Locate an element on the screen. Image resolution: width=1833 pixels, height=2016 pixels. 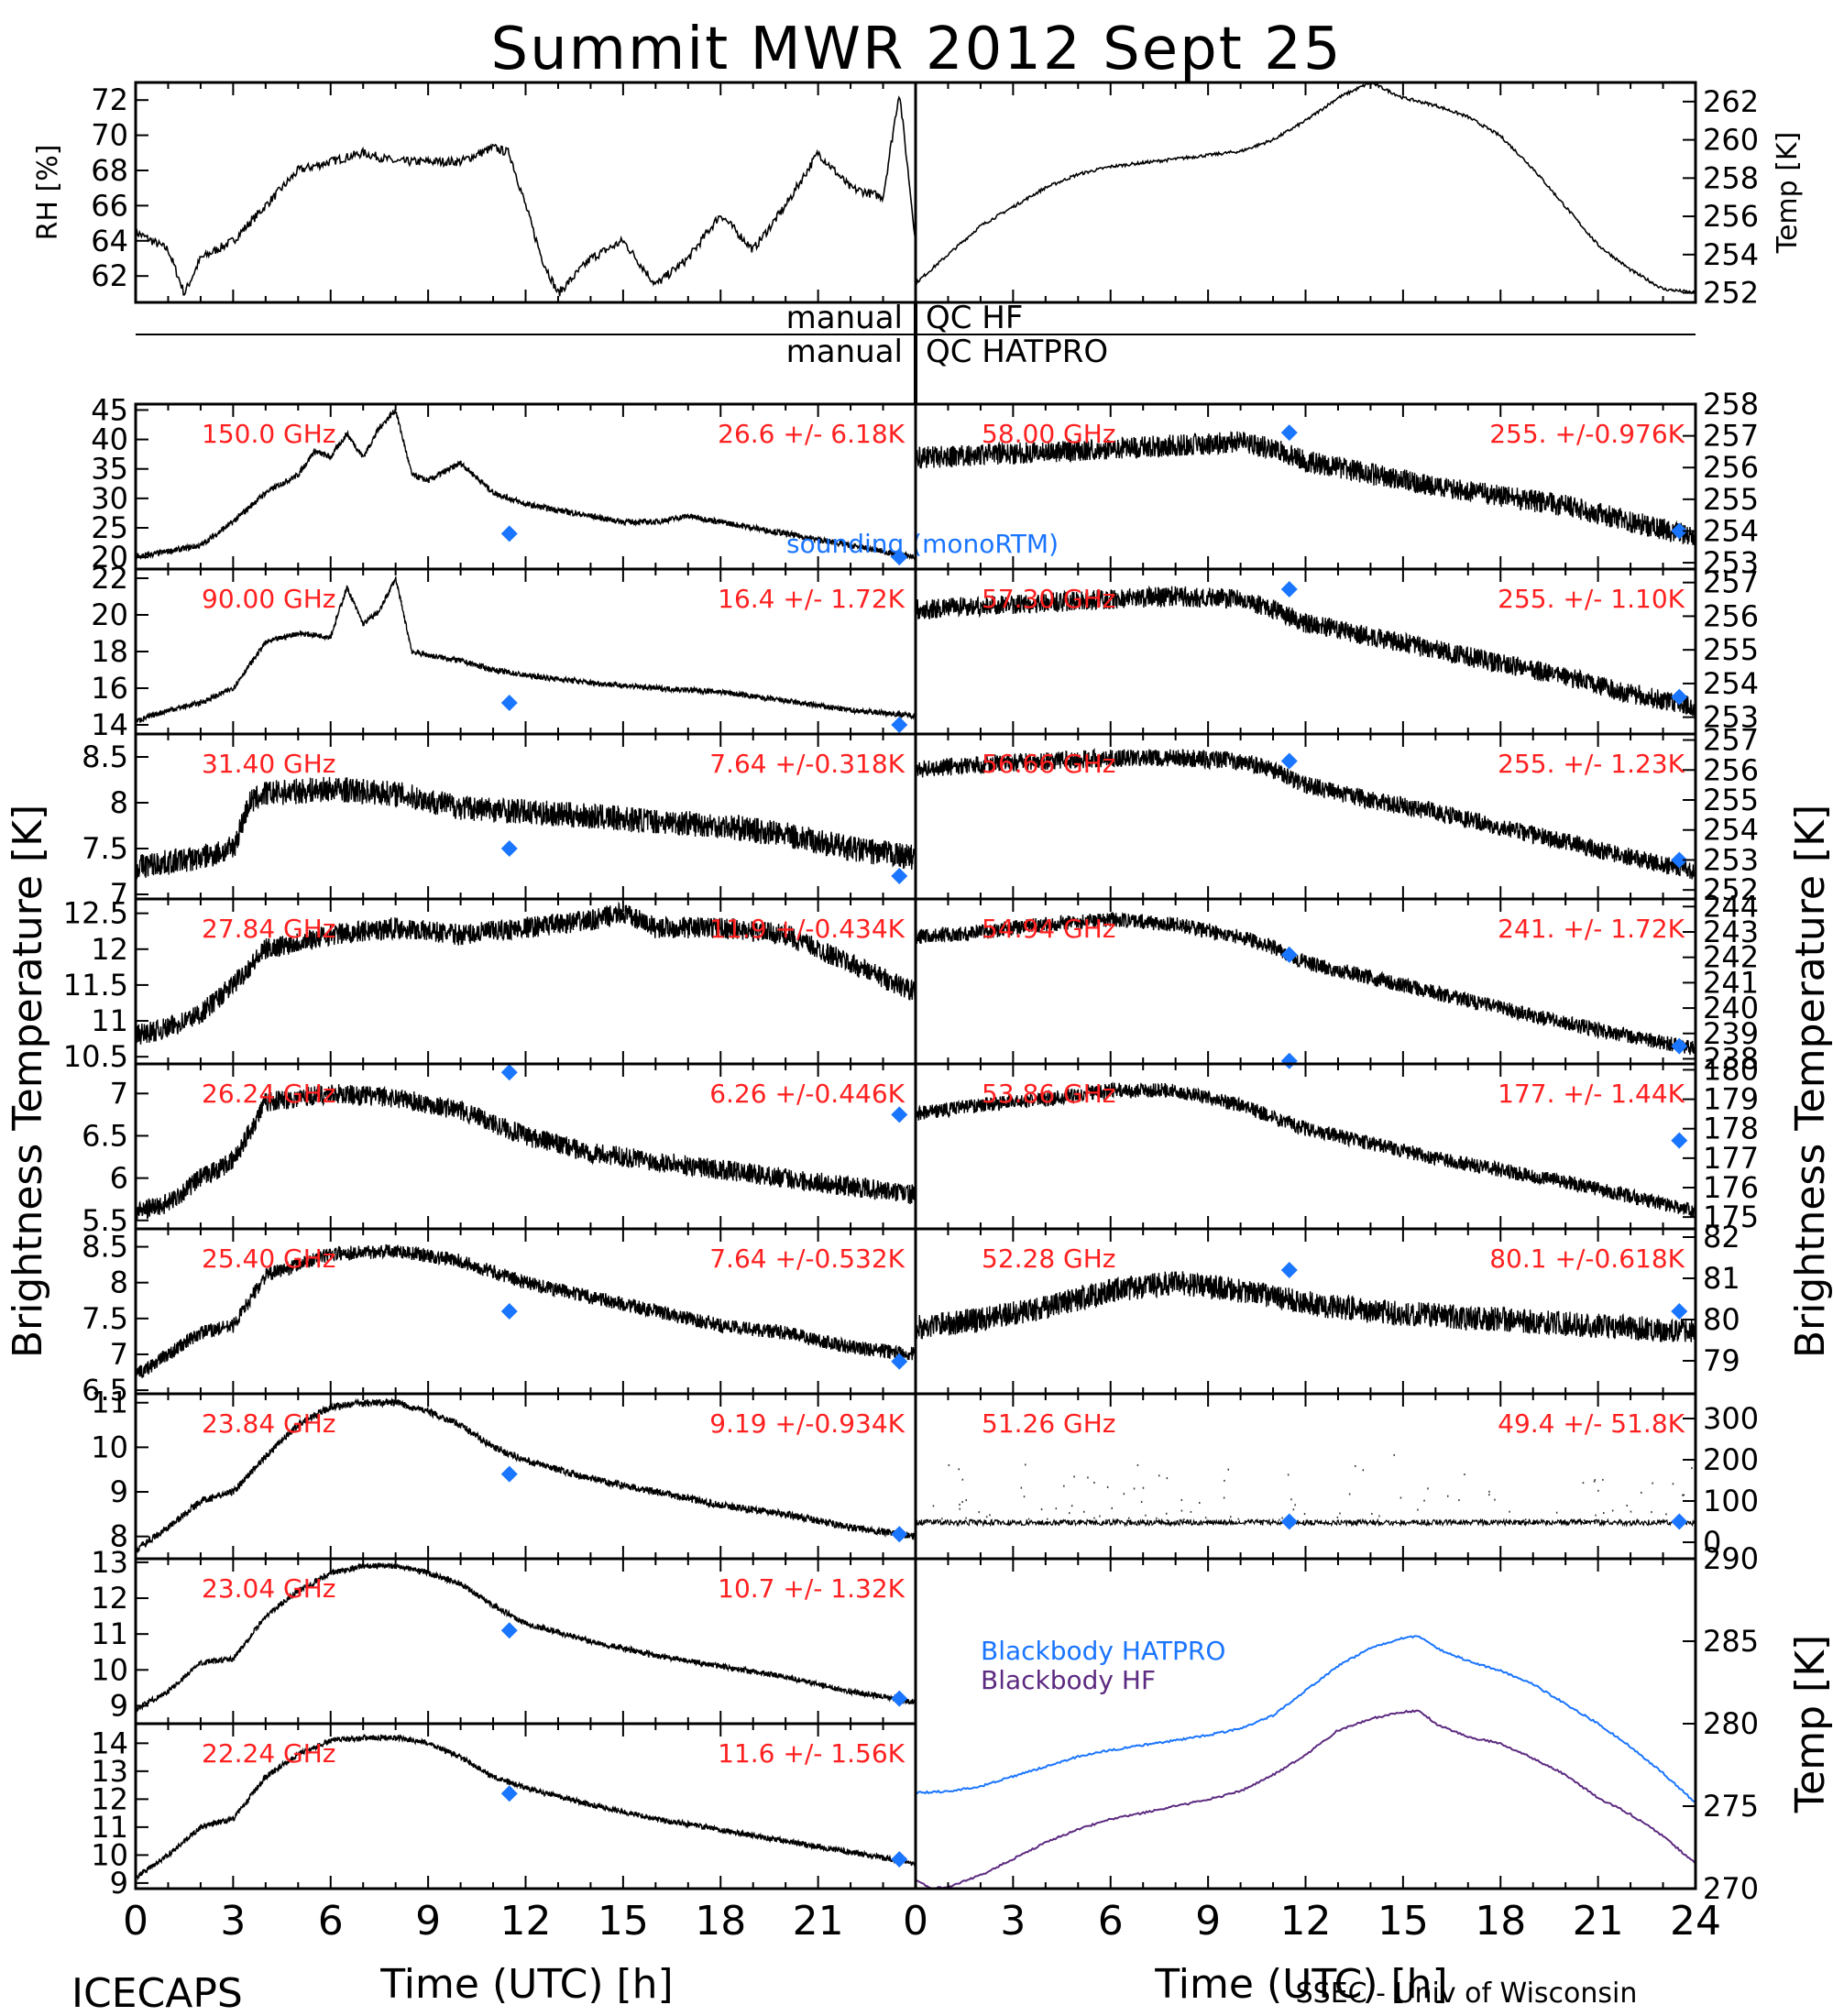
channel-stats: 6.26 +/-0.446K is located at coordinates (807, 1094).